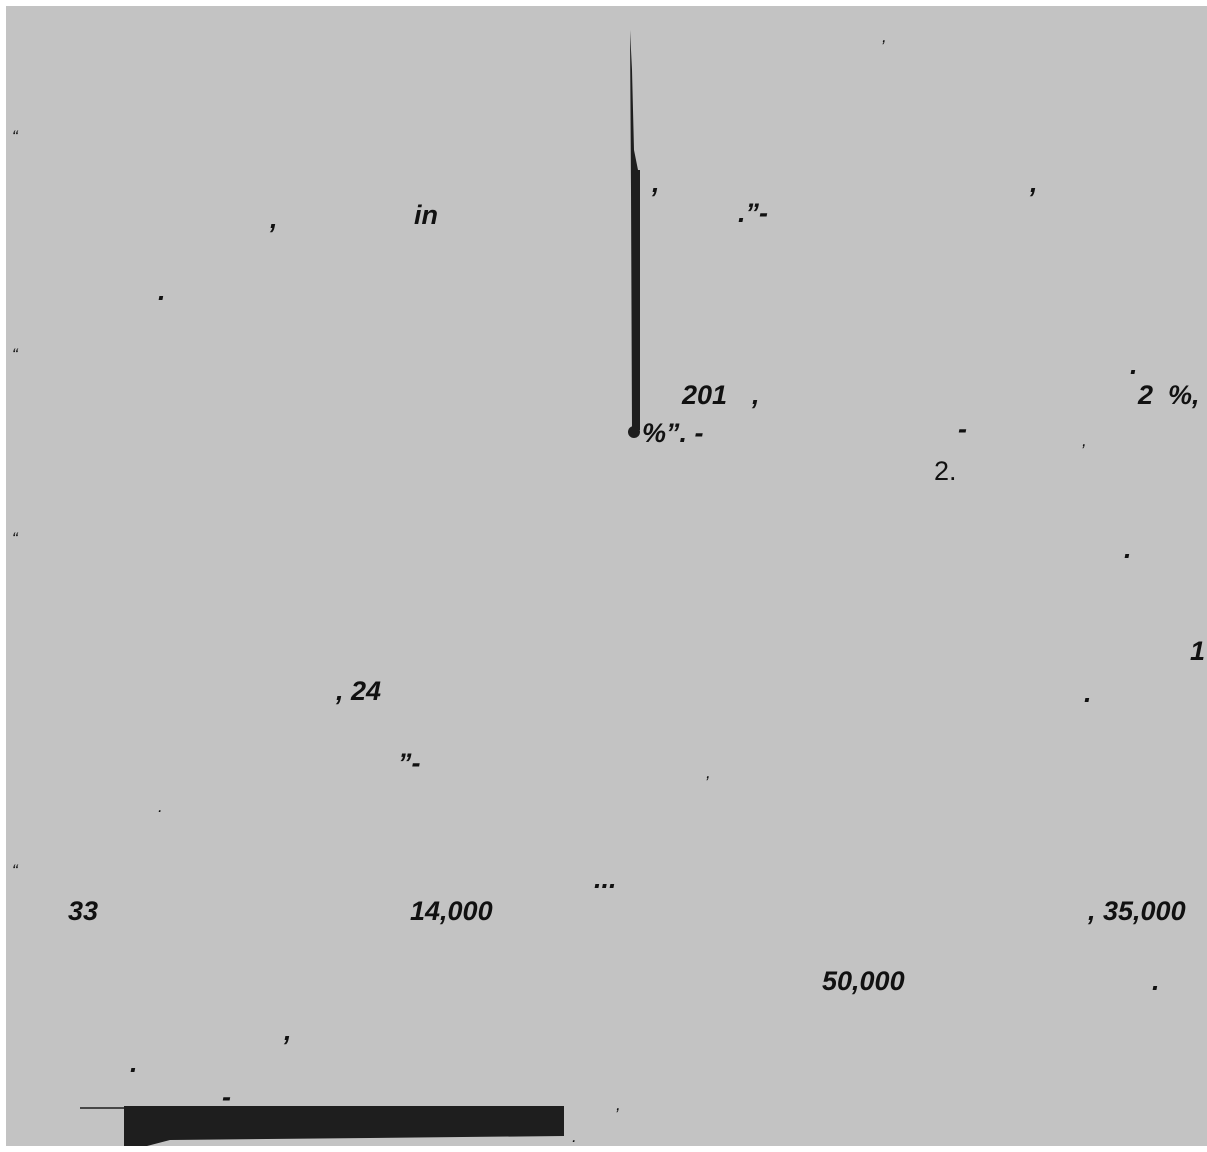 This screenshot has height=1152, width=1207. I want to click on text-fragment: 2., so click(945, 471).